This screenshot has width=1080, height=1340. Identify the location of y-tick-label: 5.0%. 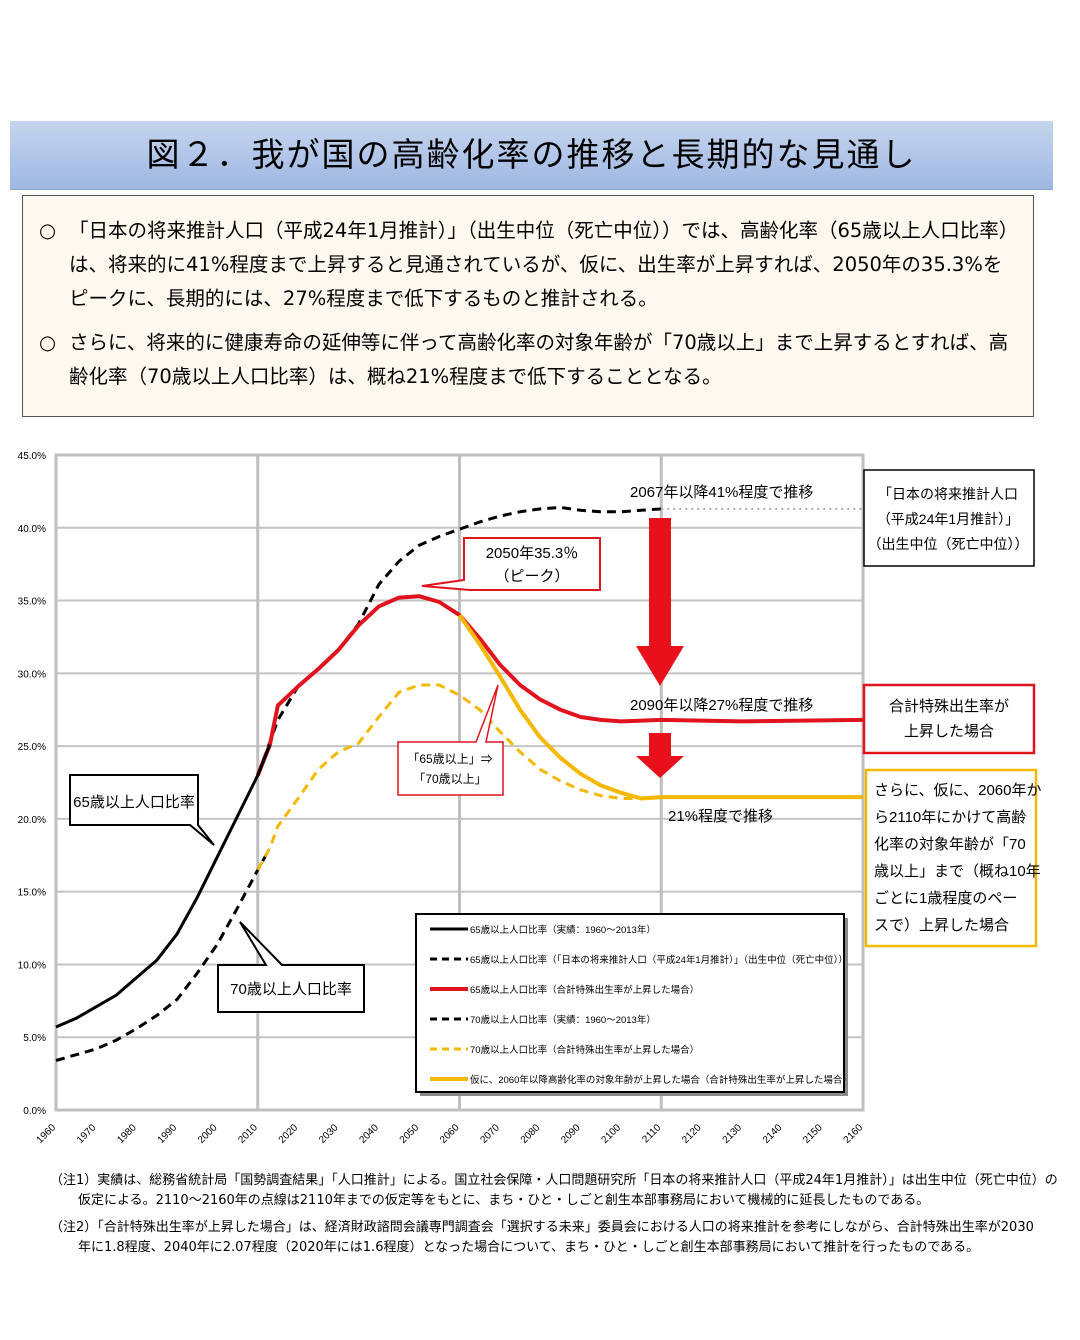
(34, 1038).